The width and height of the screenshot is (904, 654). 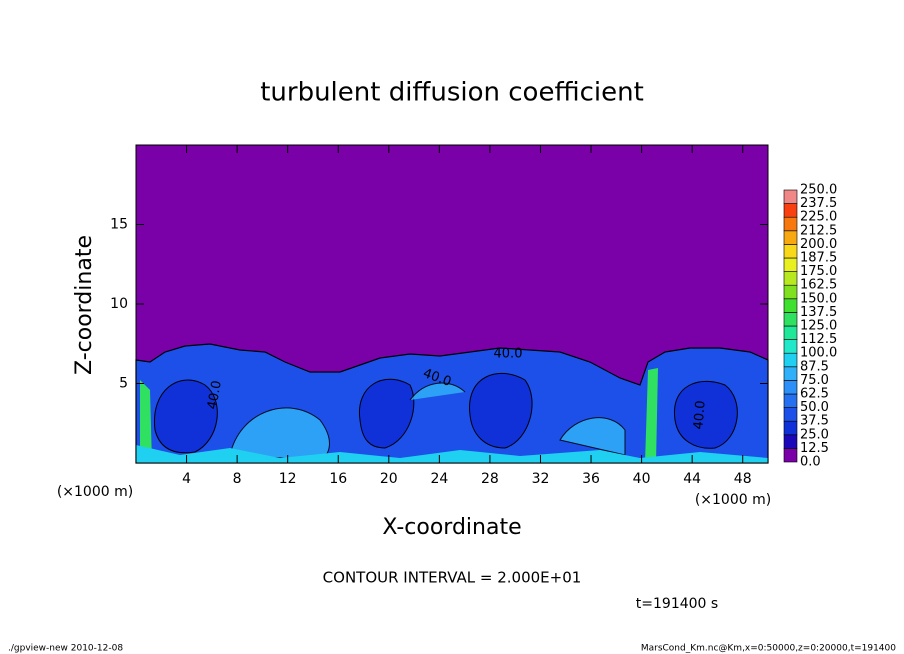 What do you see at coordinates (338, 479) in the screenshot?
I see `x-tick-label: 16` at bounding box center [338, 479].